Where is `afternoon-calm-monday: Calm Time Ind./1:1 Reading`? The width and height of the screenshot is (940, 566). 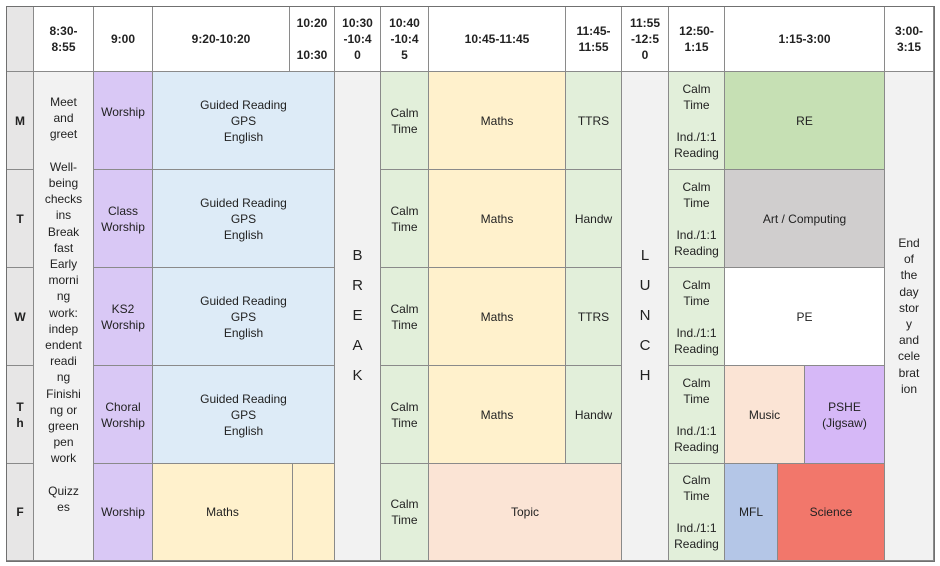
afternoon-calm-monday: Calm Time Ind./1:1 Reading is located at coordinates (697, 121).